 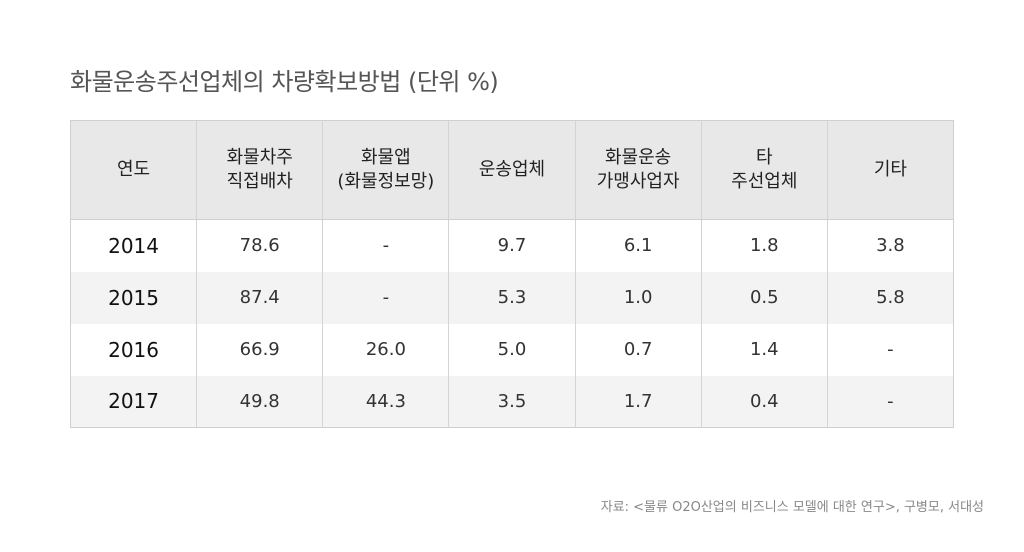 What do you see at coordinates (134, 245) in the screenshot?
I see `year-cell: 2014` at bounding box center [134, 245].